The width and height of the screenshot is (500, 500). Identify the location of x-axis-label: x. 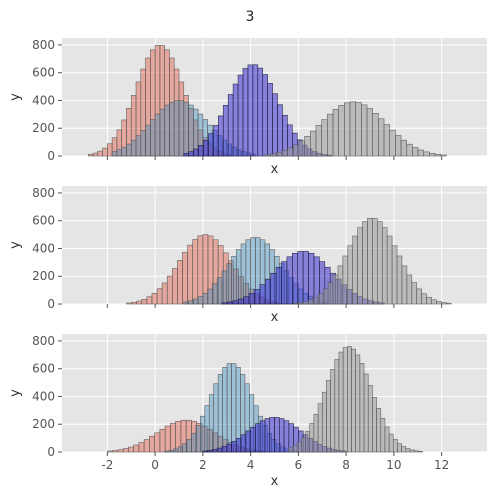
(275, 481).